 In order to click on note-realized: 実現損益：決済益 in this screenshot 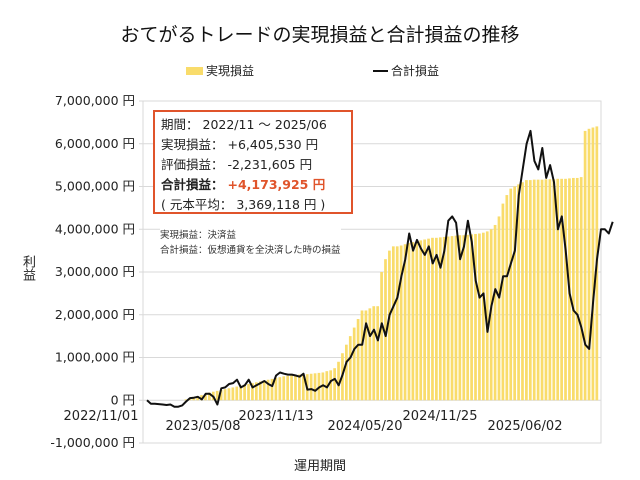, I will do `click(198, 235)`.